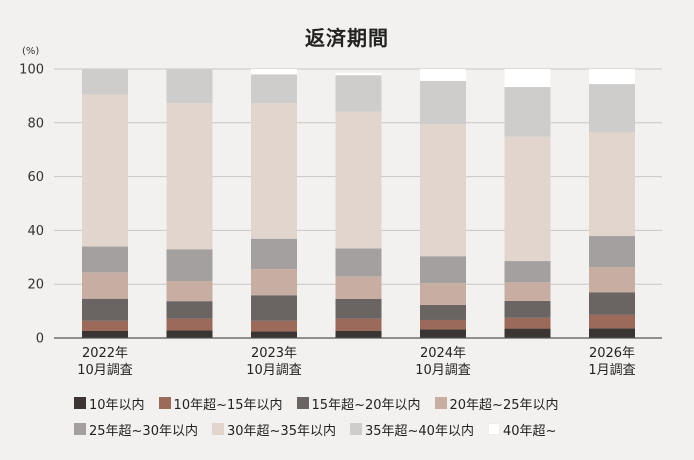 The width and height of the screenshot is (694, 460). What do you see at coordinates (274, 353) in the screenshot?
I see `x-tick-label: 2023年` at bounding box center [274, 353].